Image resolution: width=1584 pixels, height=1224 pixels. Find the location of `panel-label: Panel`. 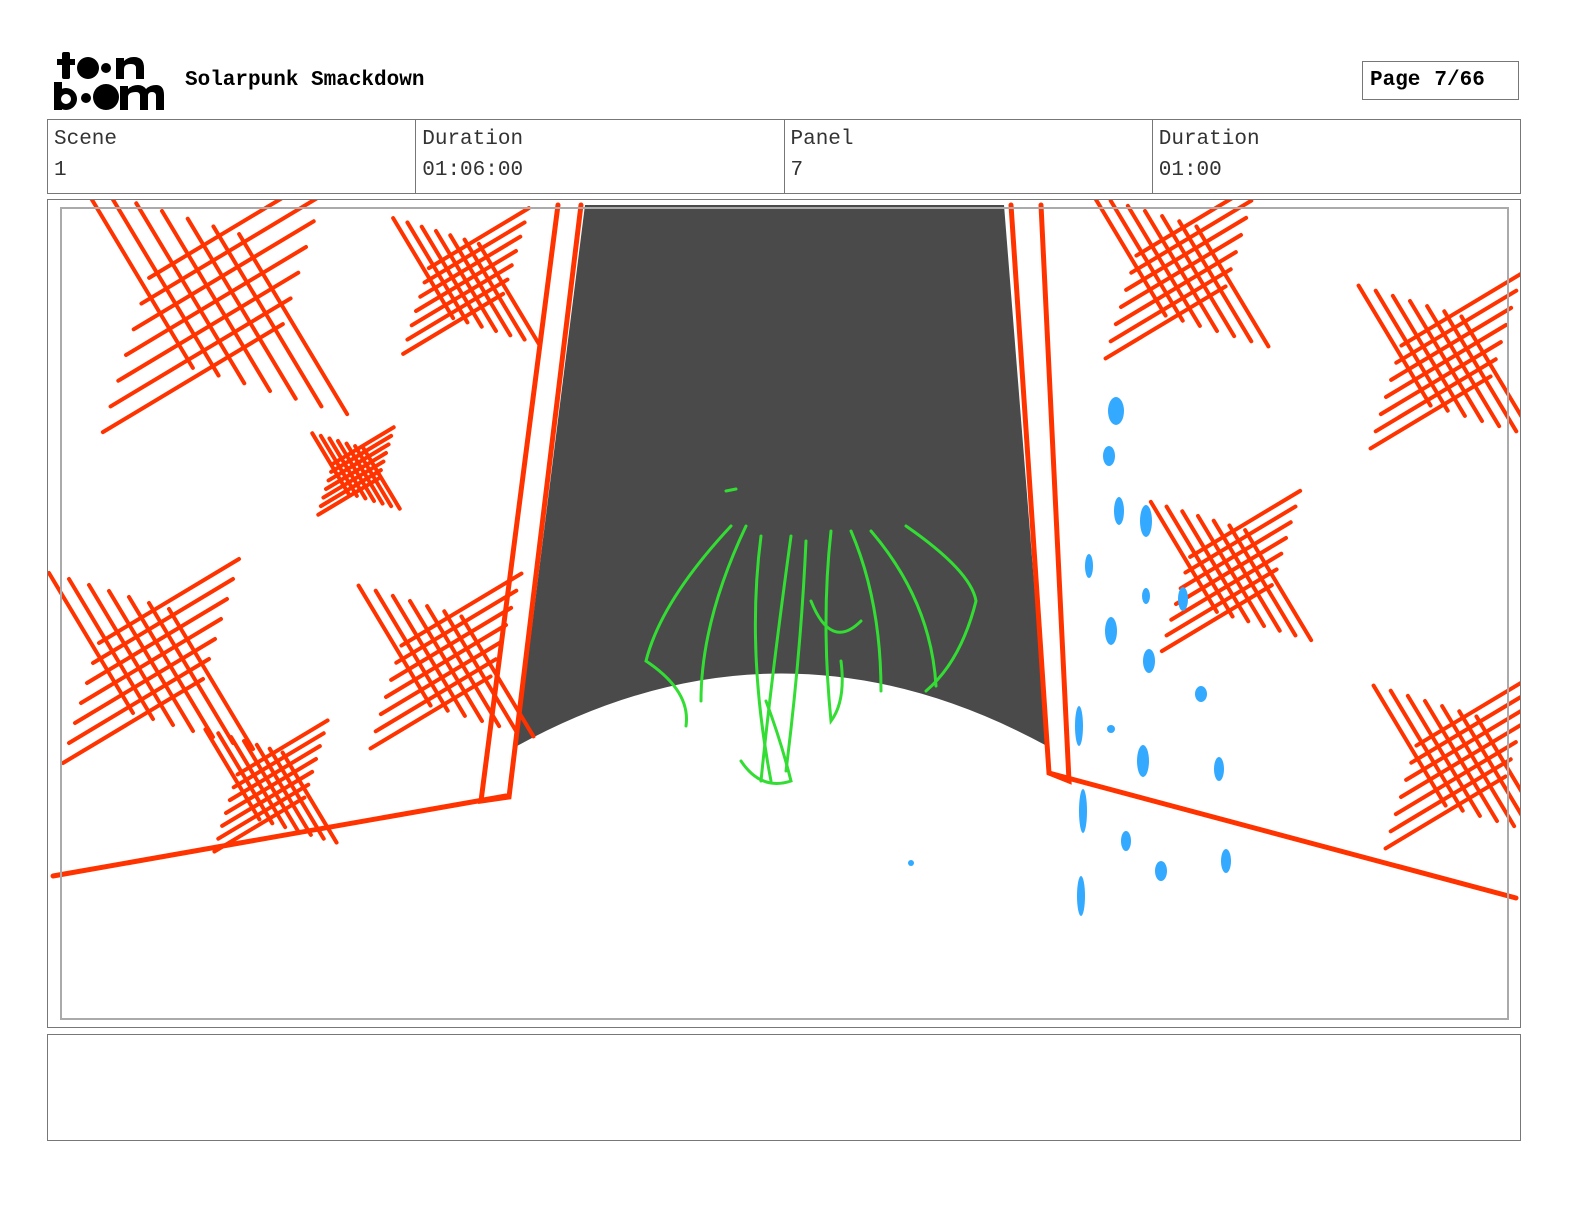

panel-label: Panel is located at coordinates (822, 139).